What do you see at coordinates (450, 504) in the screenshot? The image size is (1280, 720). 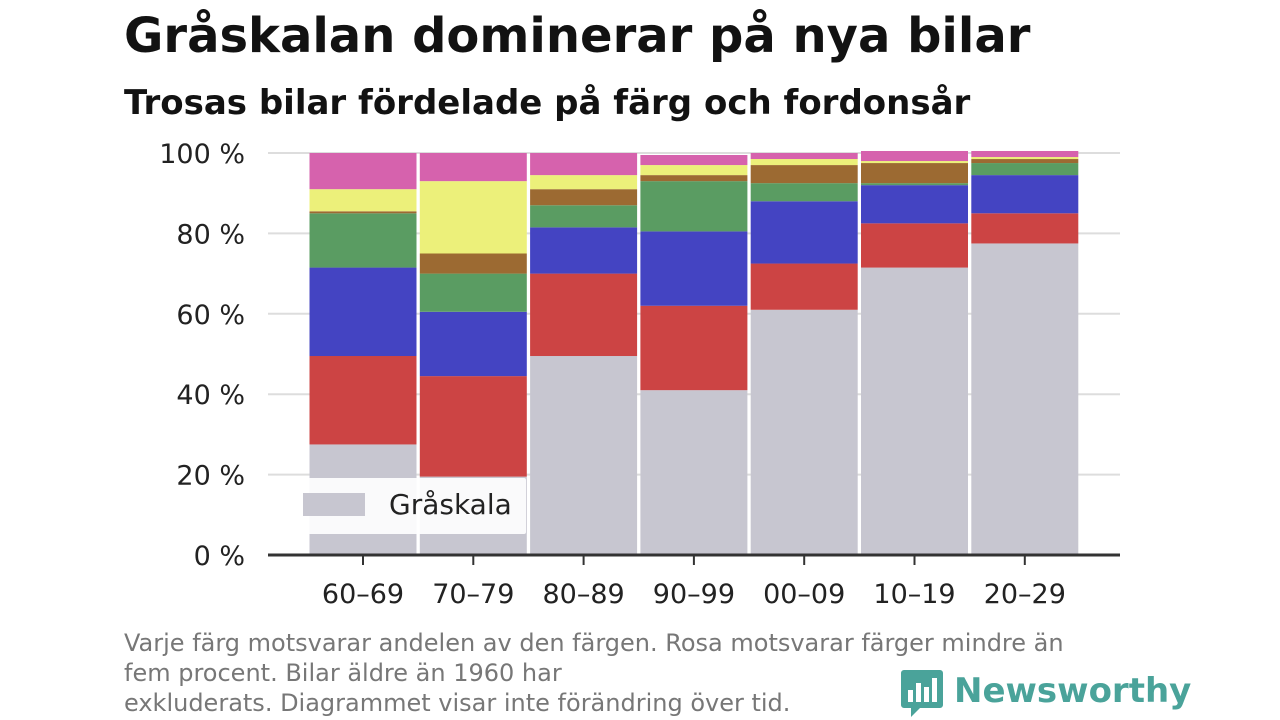 I see `legend-label-graskala: Gråskala` at bounding box center [450, 504].